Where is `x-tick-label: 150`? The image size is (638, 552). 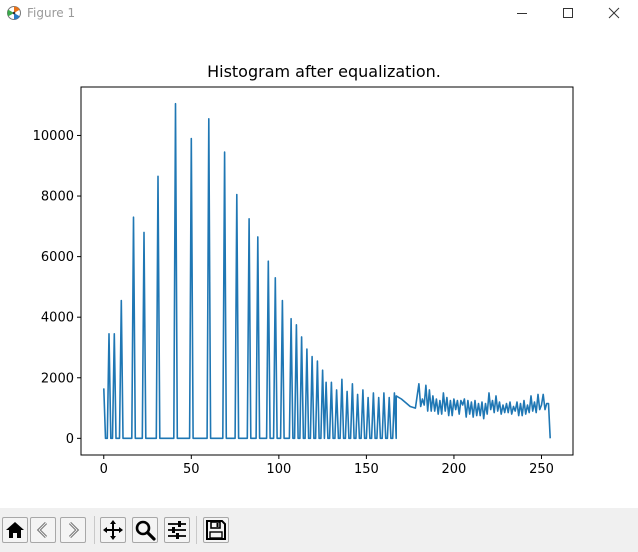
x-tick-label: 150 is located at coordinates (366, 469).